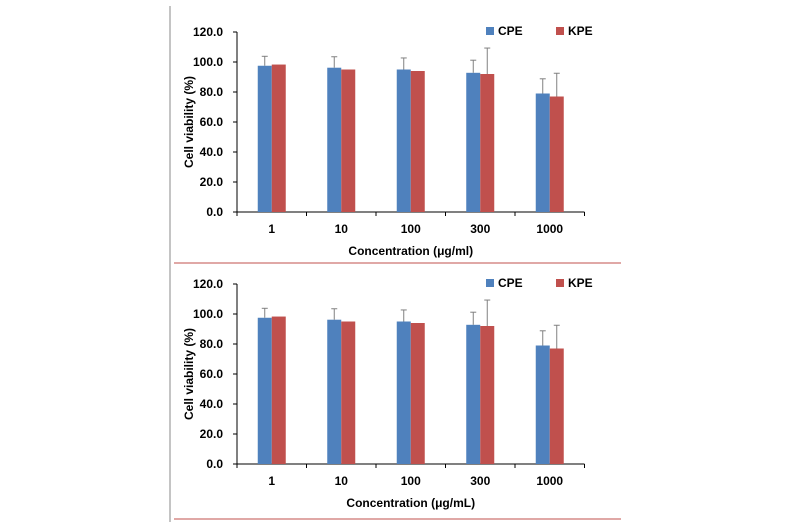 This screenshot has width=800, height=528. Describe the element at coordinates (410, 503) in the screenshot. I see `x-axis-title: Concentration (μg/mL)` at that location.